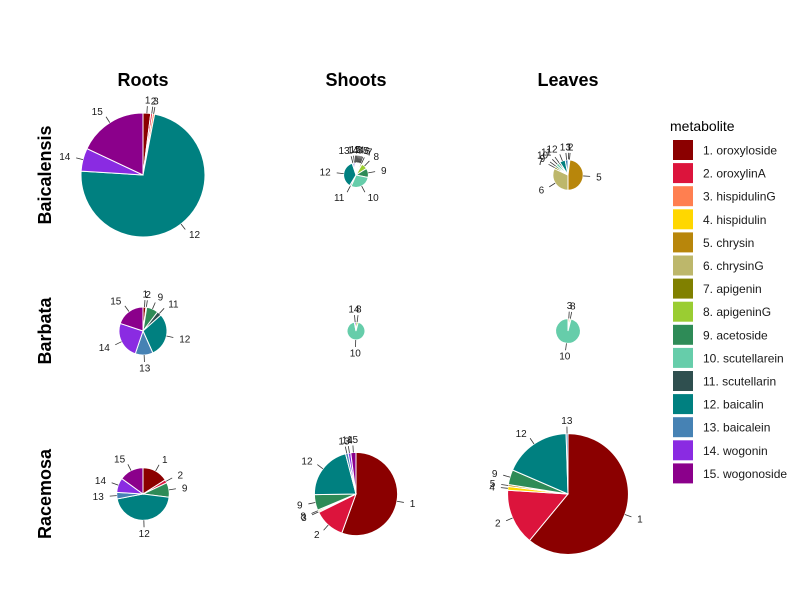  Describe the element at coordinates (45, 331) in the screenshot. I see `row-title-barbata: Barbata` at that location.